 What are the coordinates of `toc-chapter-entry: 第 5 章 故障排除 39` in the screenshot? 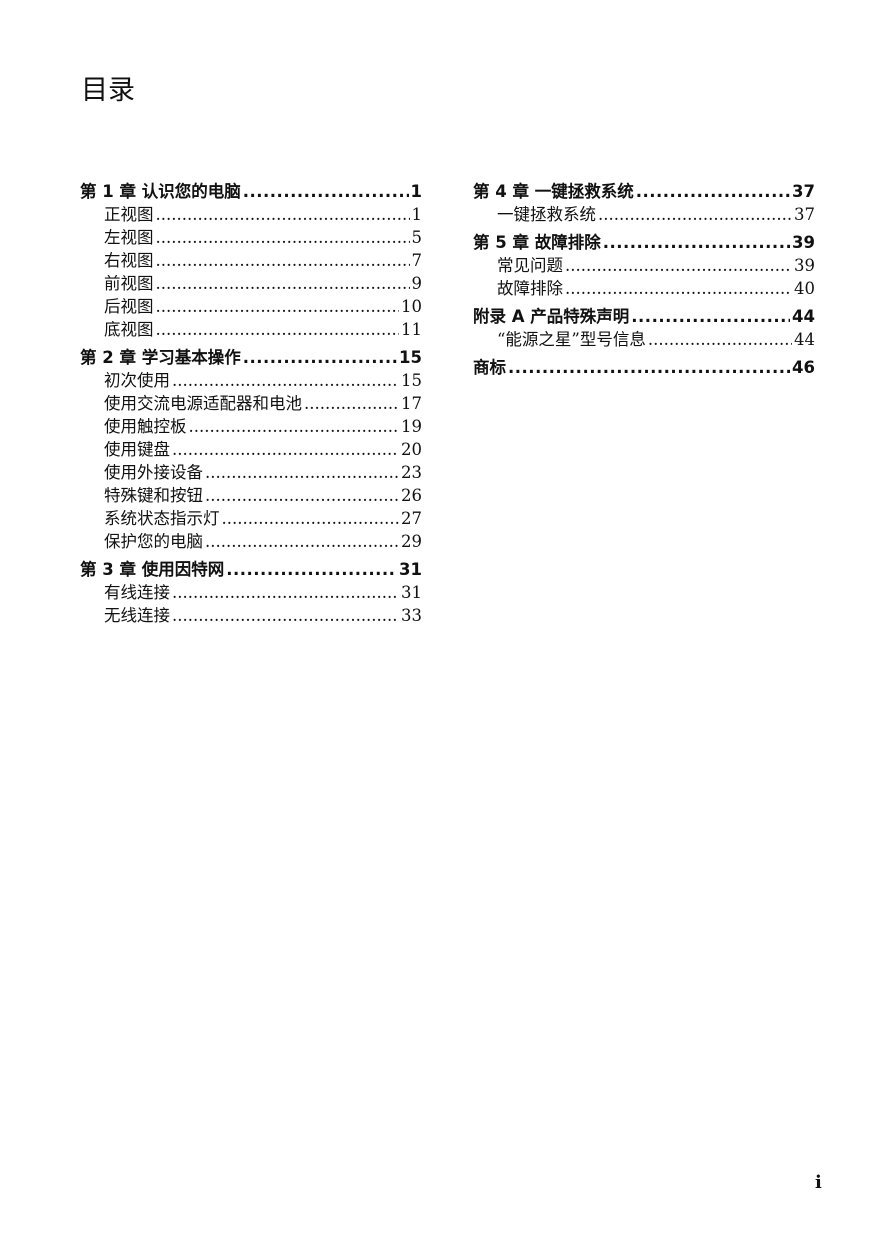 It's located at (644, 242).